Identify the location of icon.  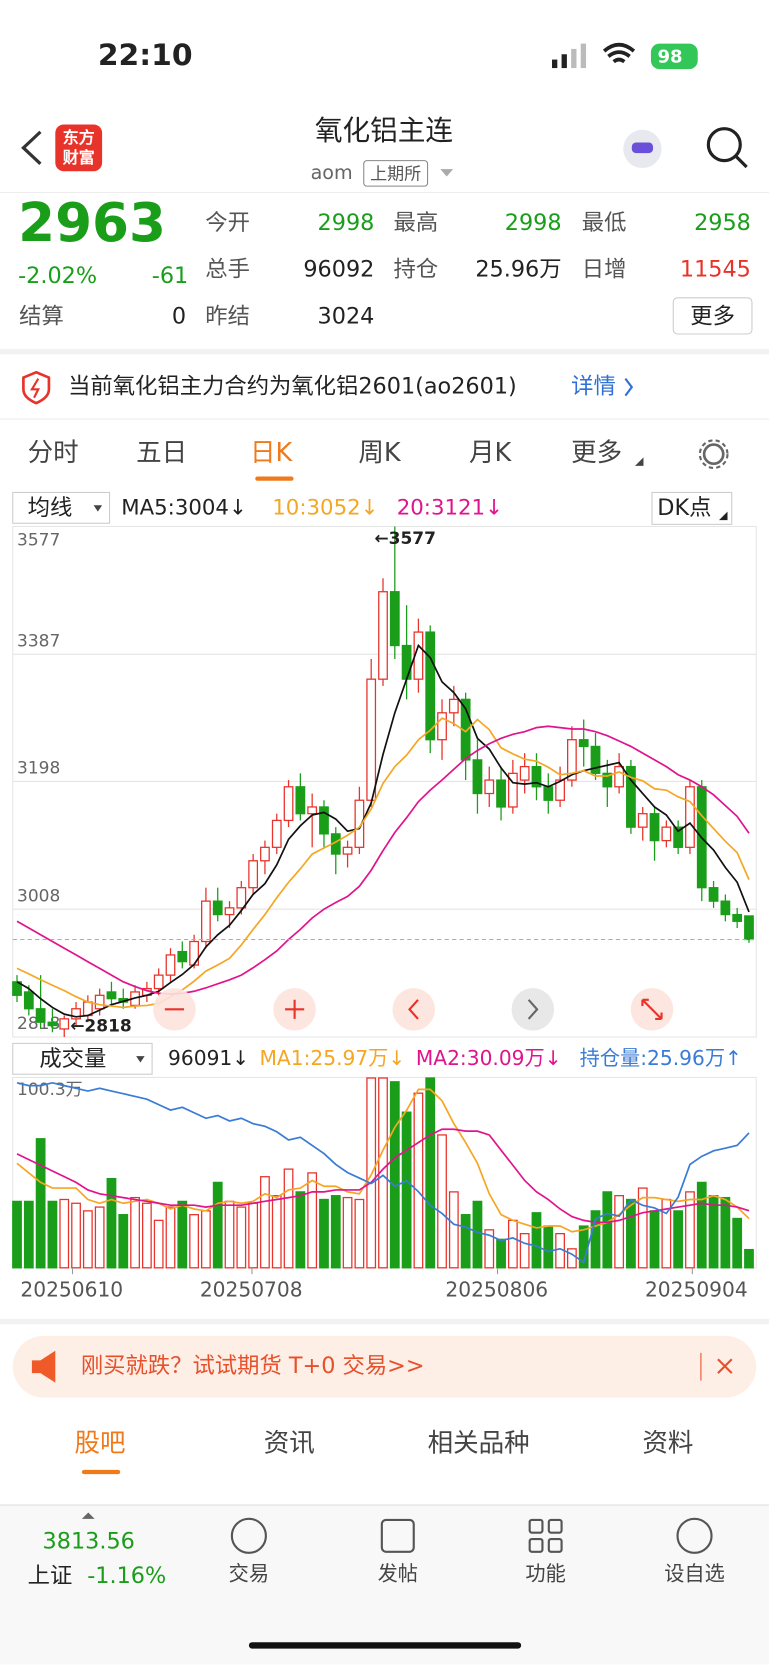
(652, 1009).